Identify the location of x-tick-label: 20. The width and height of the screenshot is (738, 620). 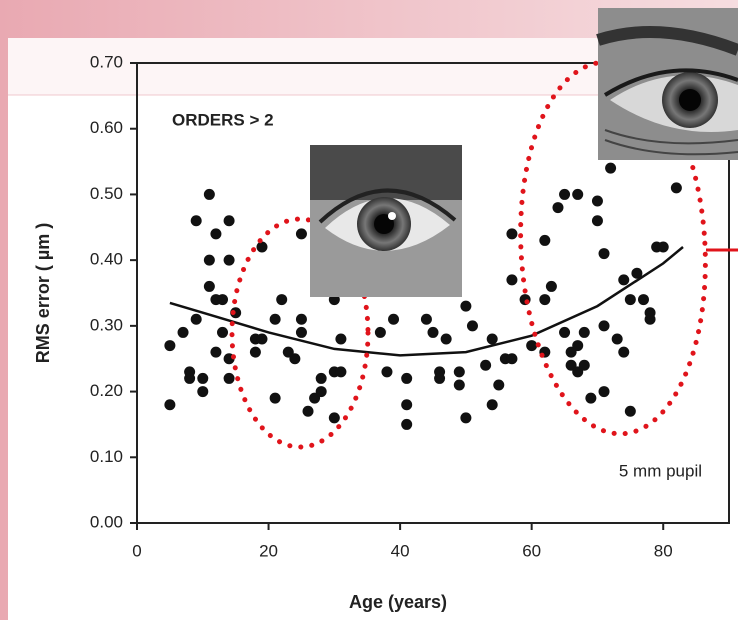
(268, 550).